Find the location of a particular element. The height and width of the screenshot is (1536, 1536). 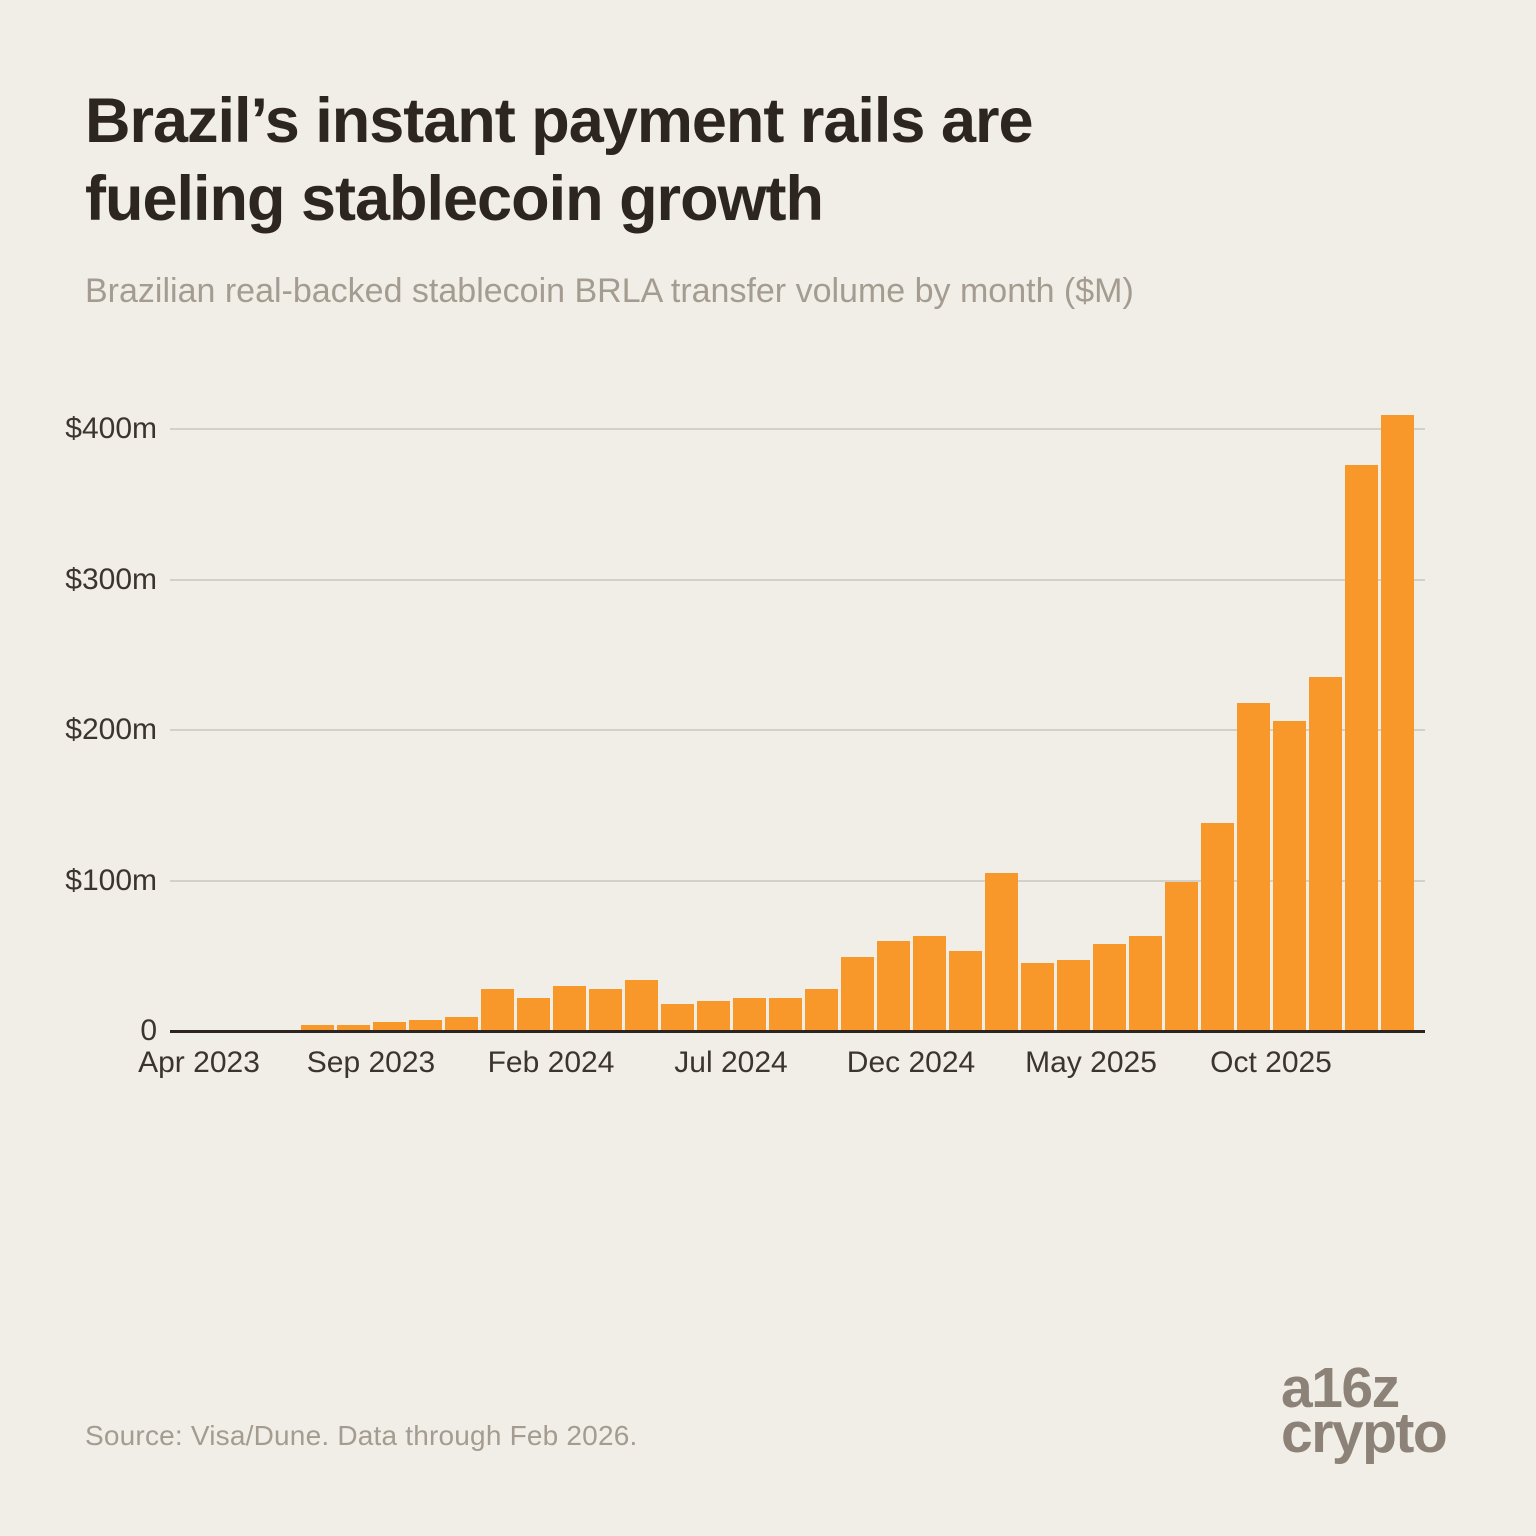

bar-jan-2025 is located at coordinates (965, 991).